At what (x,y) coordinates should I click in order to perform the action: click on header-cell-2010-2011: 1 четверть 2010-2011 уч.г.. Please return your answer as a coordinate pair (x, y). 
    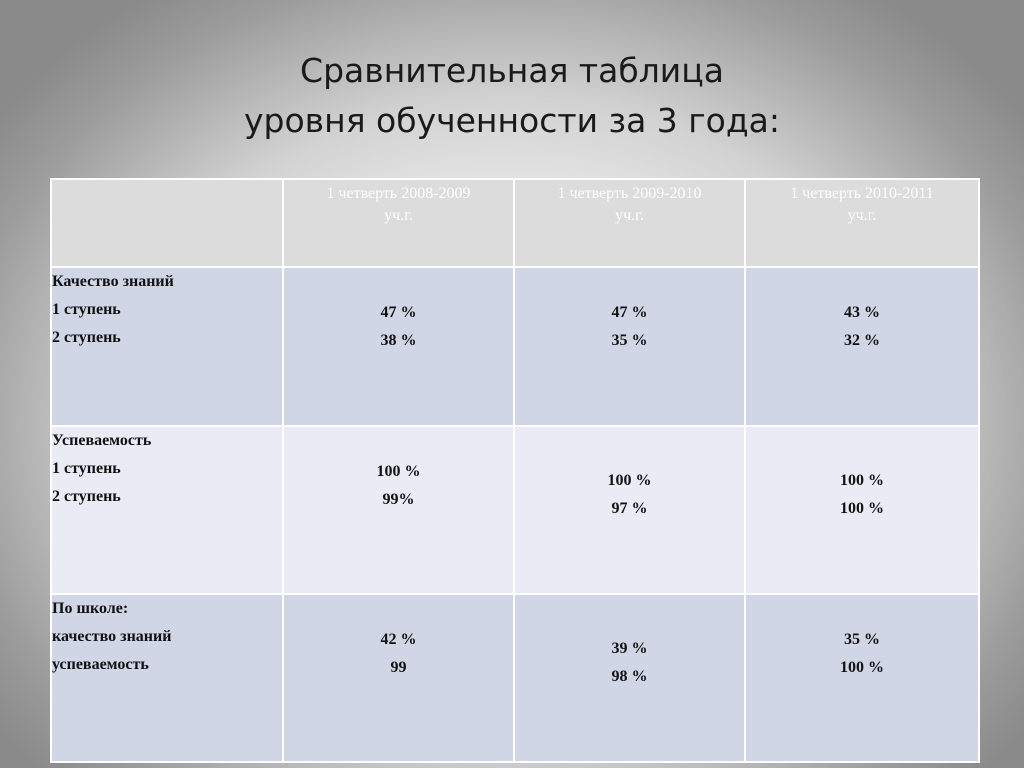
    Looking at the image, I should click on (862, 223).